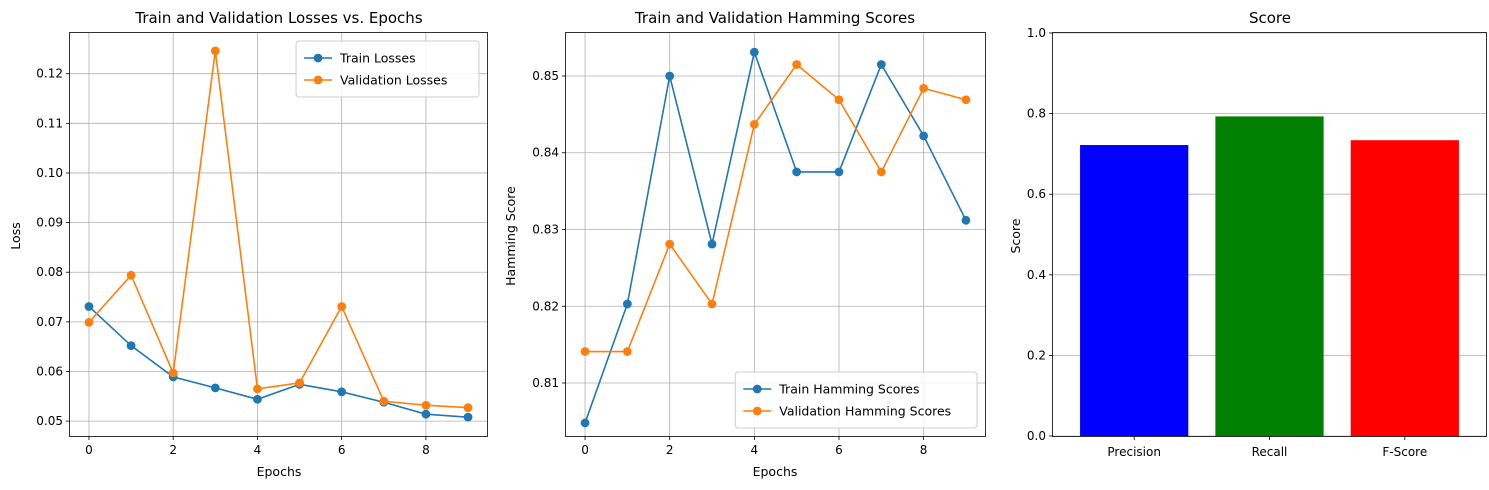 The width and height of the screenshot is (1489, 490). Describe the element at coordinates (1036, 33) in the screenshot. I see `y-tick-label: 1.0` at that location.